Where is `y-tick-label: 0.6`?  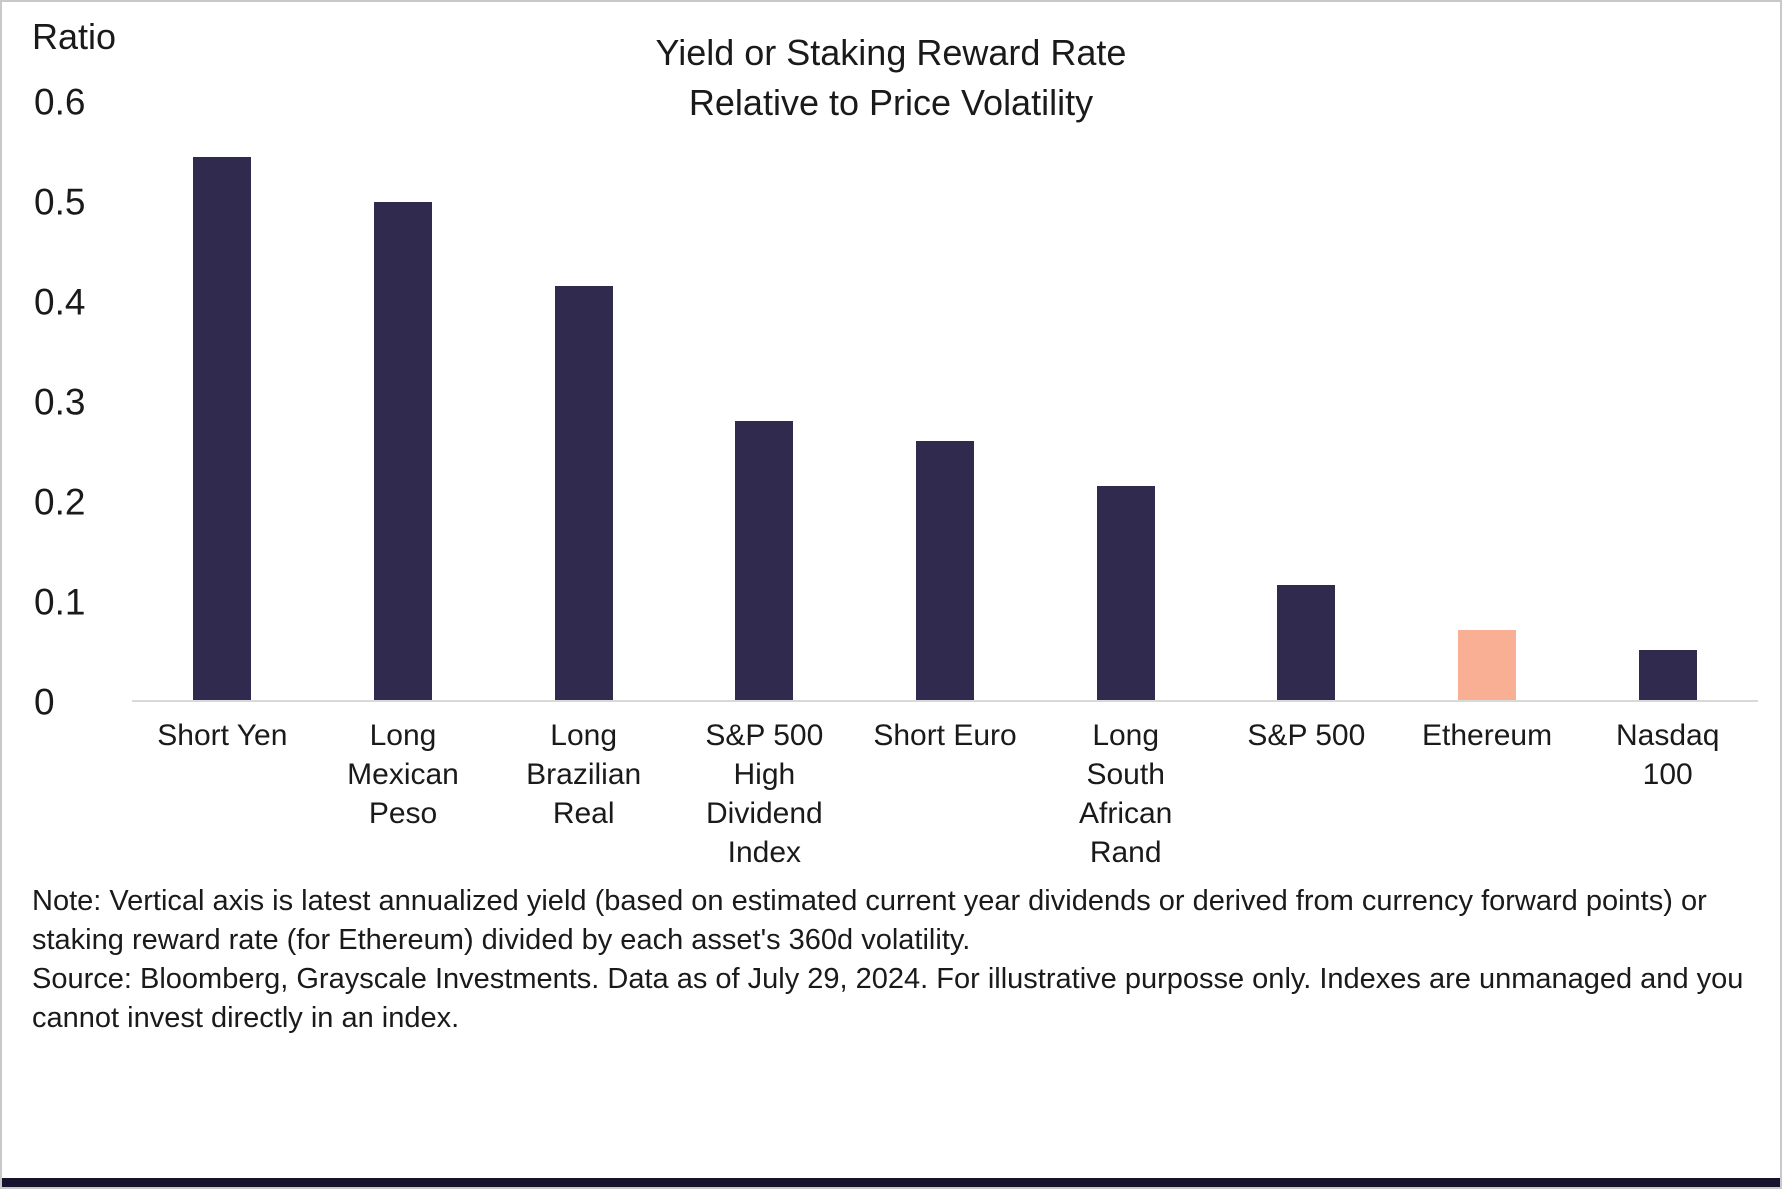 y-tick-label: 0.6 is located at coordinates (60, 102).